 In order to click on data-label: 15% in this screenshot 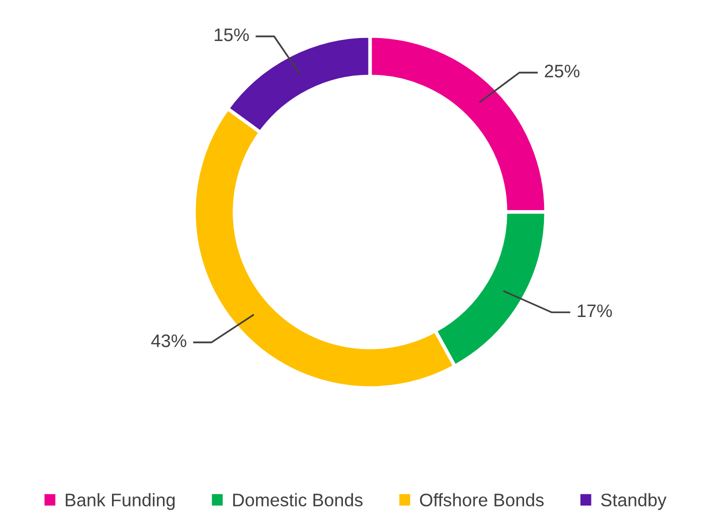, I will do `click(231, 35)`.